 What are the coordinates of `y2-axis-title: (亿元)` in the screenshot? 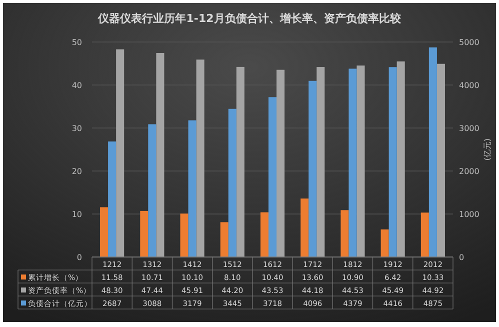 It's located at (487, 149).